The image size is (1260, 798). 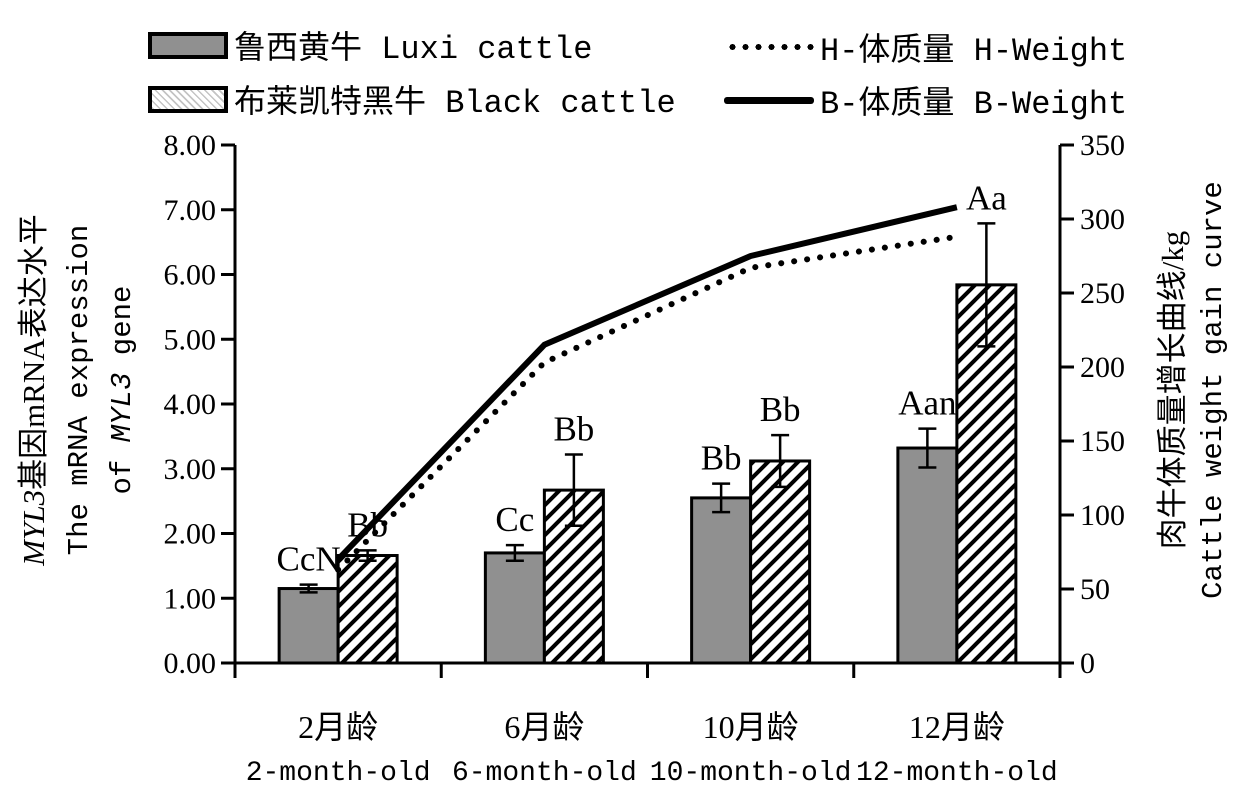 What do you see at coordinates (309, 559) in the screenshot?
I see `bar-annotation: CcN` at bounding box center [309, 559].